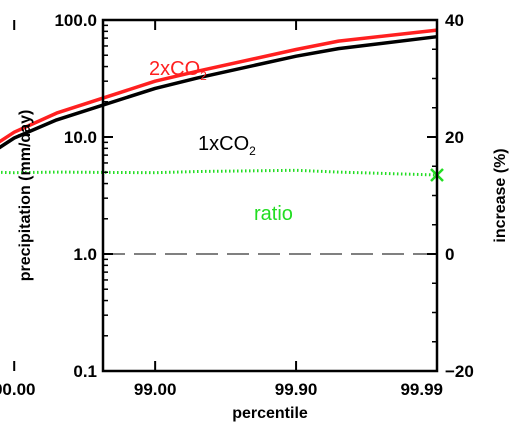 This screenshot has width=511, height=423. What do you see at coordinates (155, 389) in the screenshot?
I see `x-tick-label: 99.00` at bounding box center [155, 389].